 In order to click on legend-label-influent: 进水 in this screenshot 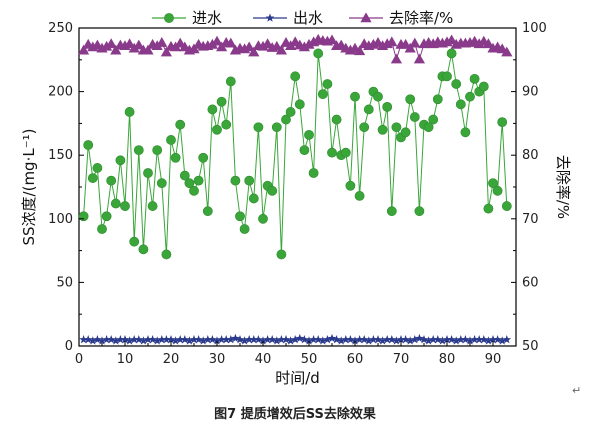, I will do `click(207, 18)`.